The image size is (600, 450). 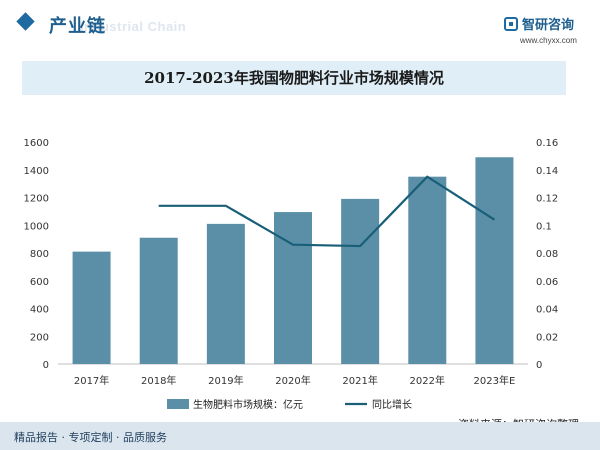 I want to click on y-right-tick-label: 0.02, so click(x=547, y=337).